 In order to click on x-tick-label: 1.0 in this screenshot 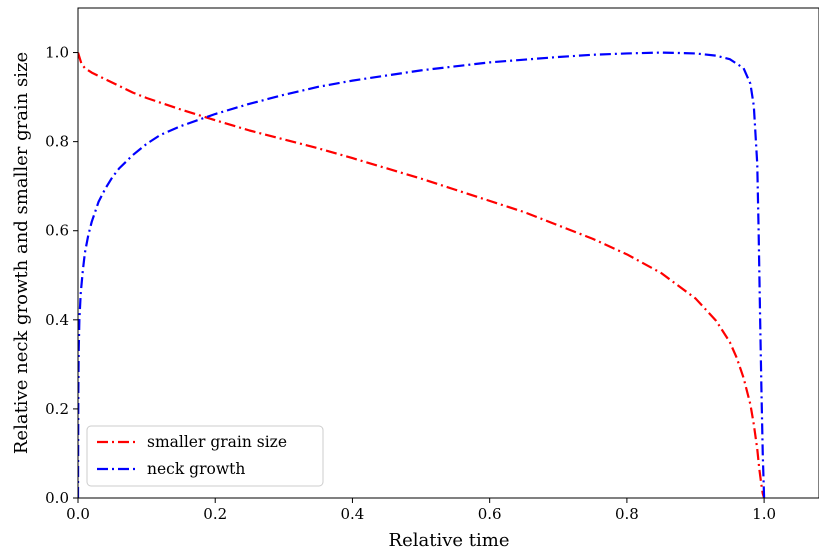, I will do `click(764, 514)`.